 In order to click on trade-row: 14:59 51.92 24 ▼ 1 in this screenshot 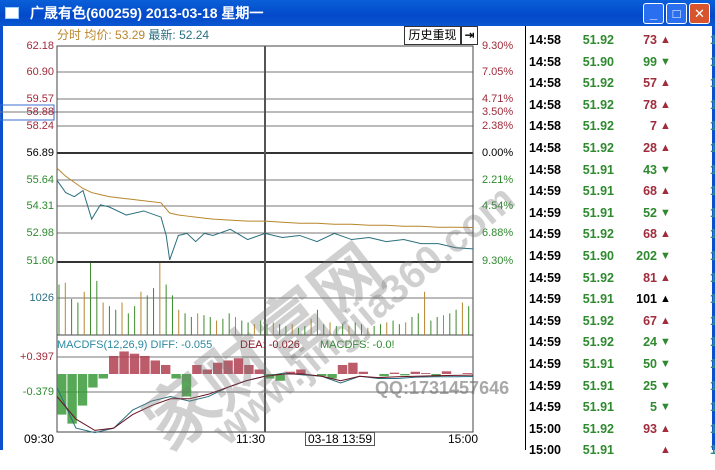, I will do `click(622, 342)`.